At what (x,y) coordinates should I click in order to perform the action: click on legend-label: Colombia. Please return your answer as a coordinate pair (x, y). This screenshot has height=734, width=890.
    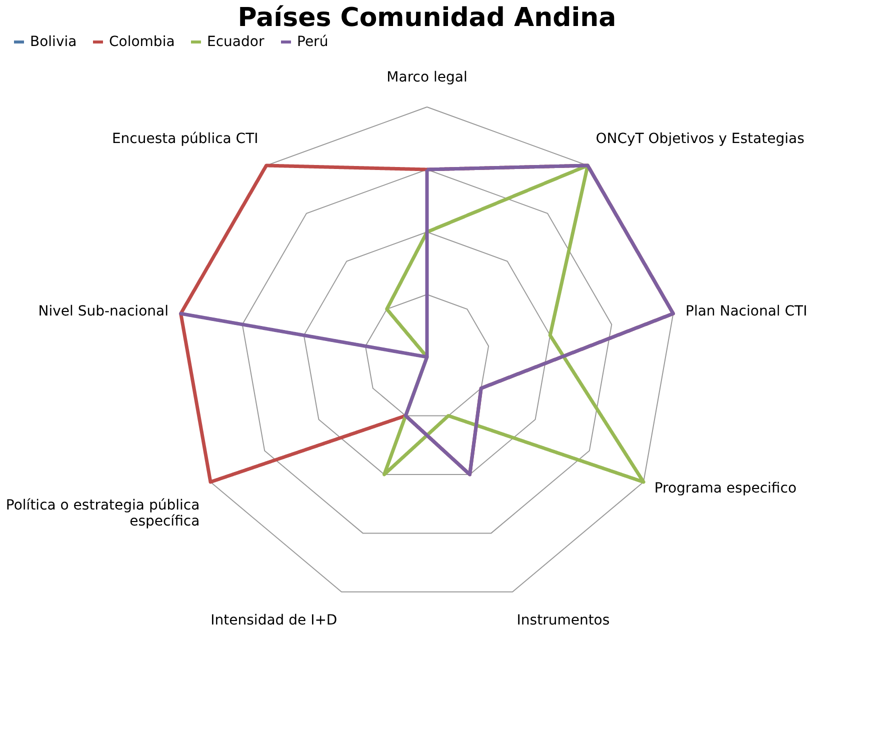
    Looking at the image, I should click on (142, 42).